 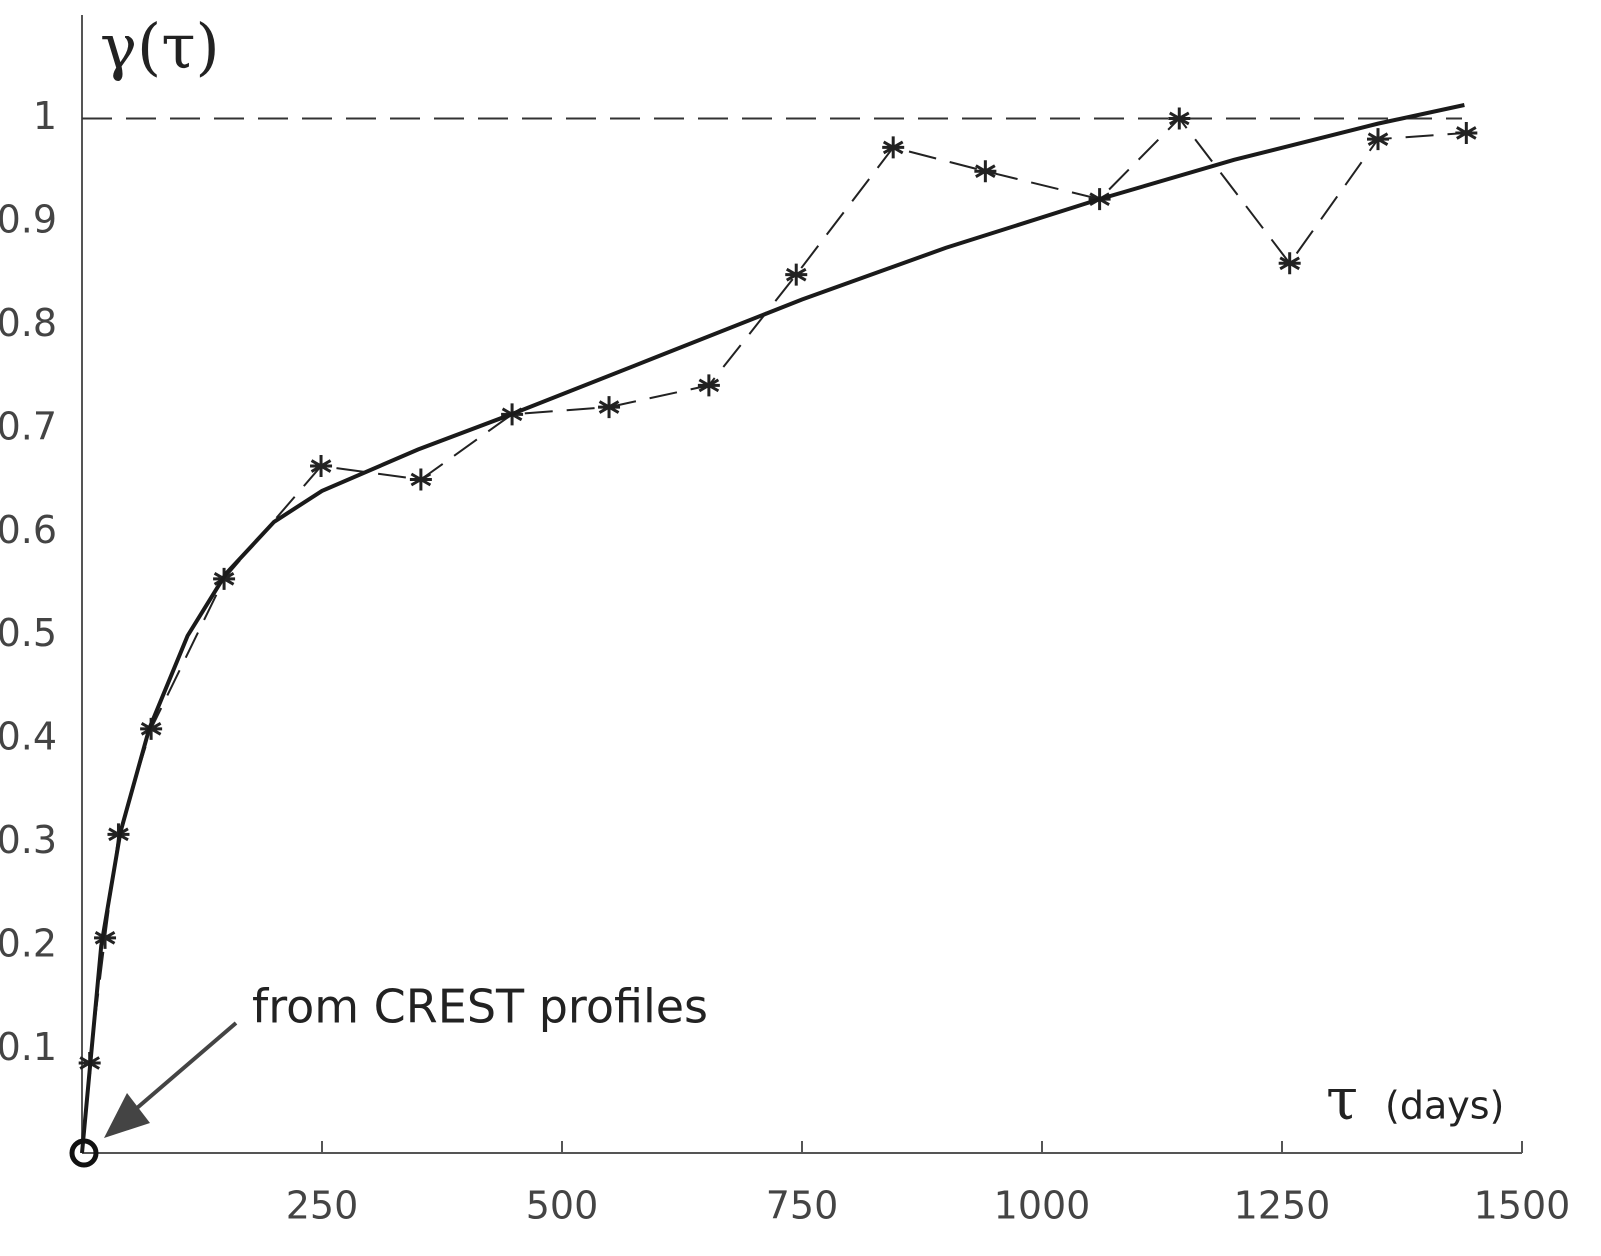 What do you see at coordinates (84, 1153) in the screenshot?
I see `origin-marker` at bounding box center [84, 1153].